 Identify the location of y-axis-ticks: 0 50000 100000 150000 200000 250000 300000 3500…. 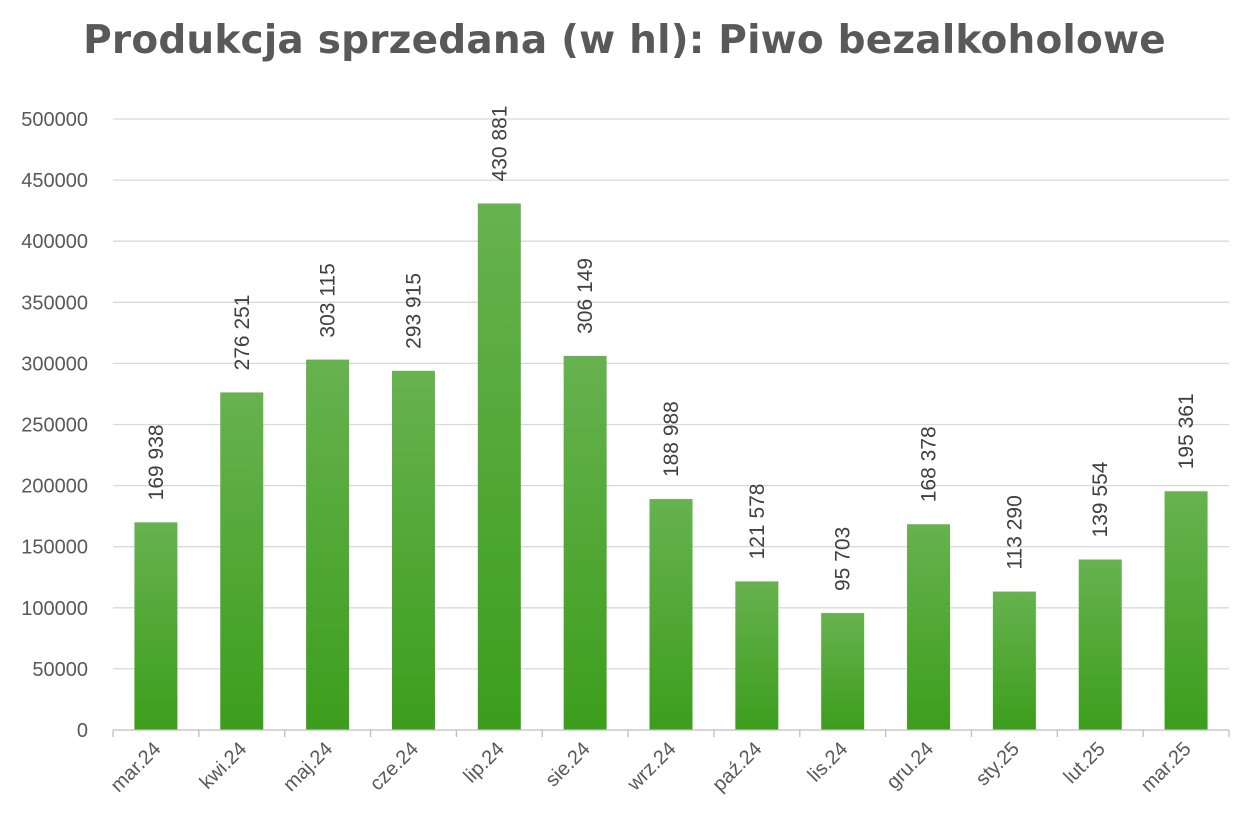
(54, 425).